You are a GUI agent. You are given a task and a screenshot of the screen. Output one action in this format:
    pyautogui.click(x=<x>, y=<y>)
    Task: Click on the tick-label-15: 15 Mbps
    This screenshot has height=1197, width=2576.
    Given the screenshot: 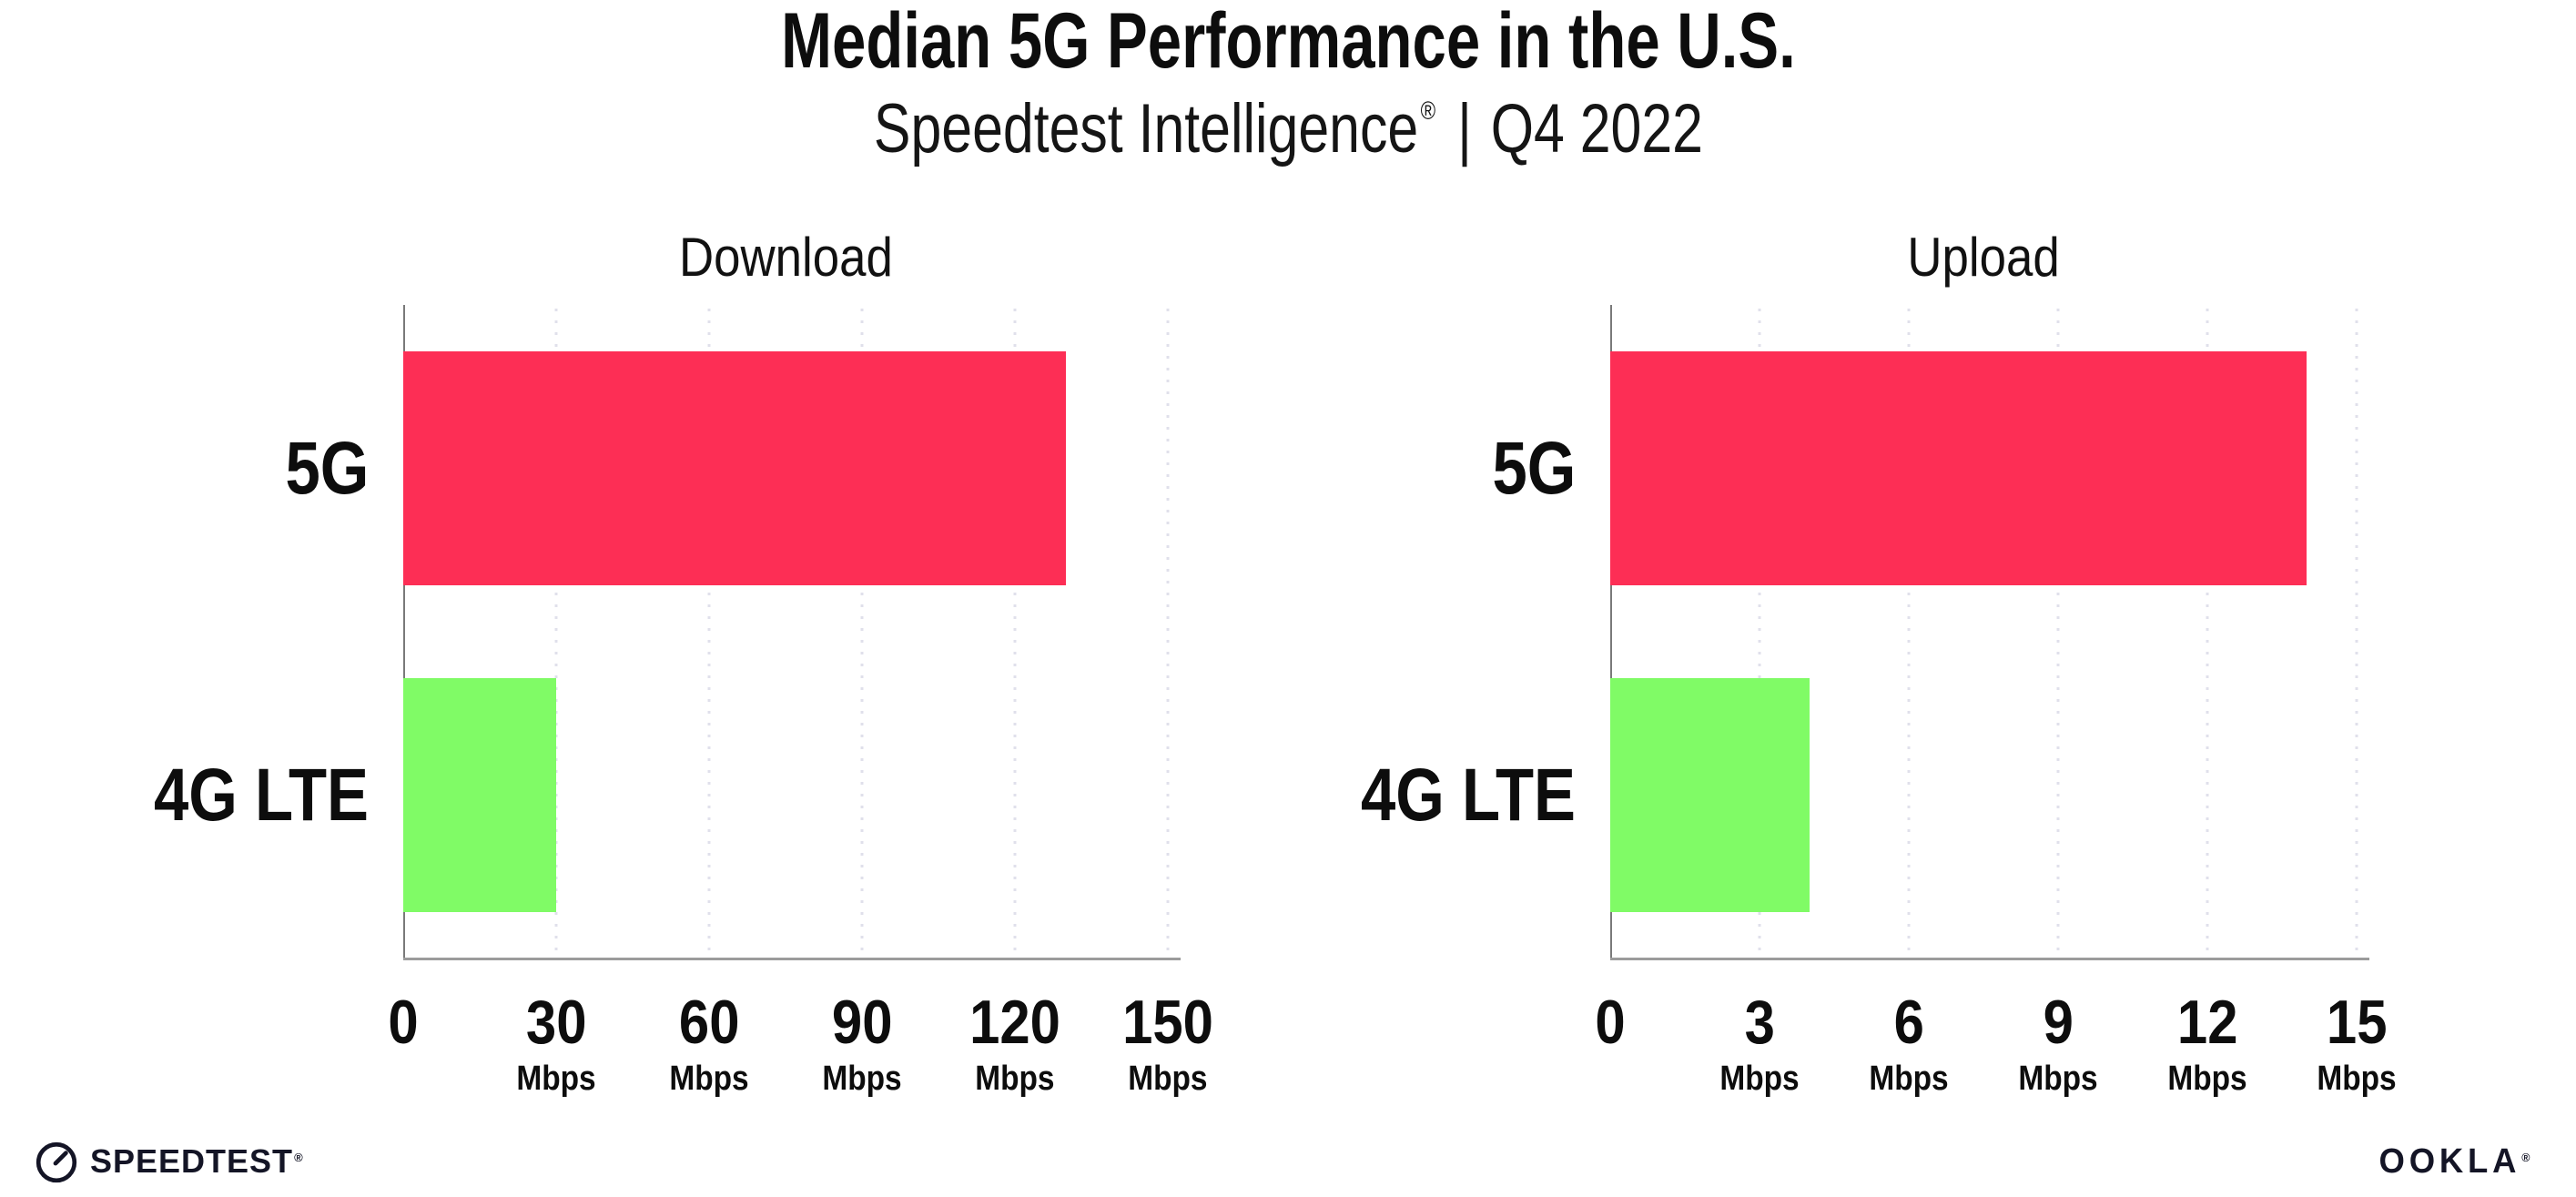 What is the action you would take?
    pyautogui.click(x=2356, y=1043)
    